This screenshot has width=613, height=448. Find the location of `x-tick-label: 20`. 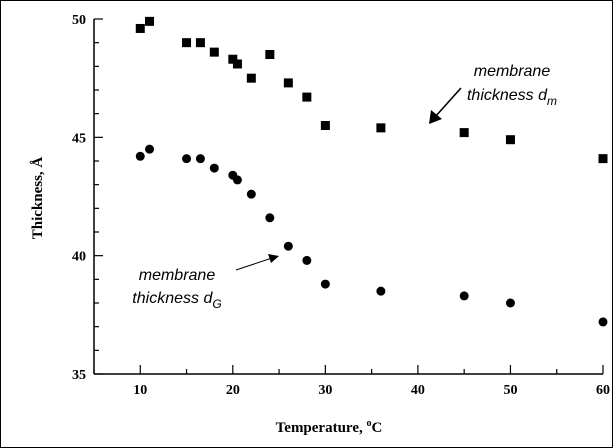

x-tick-label: 20 is located at coordinates (233, 390).